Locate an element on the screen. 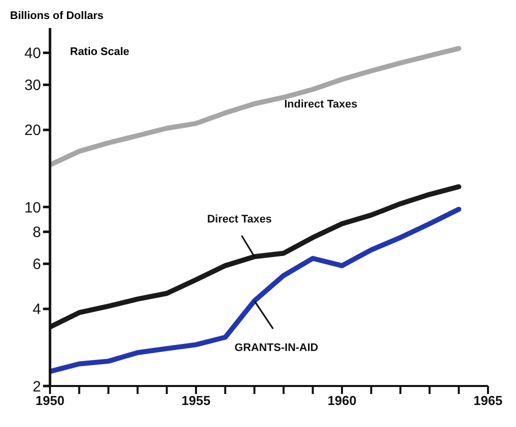 This screenshot has width=516, height=427. x-tick-label: 1955 is located at coordinates (196, 400).